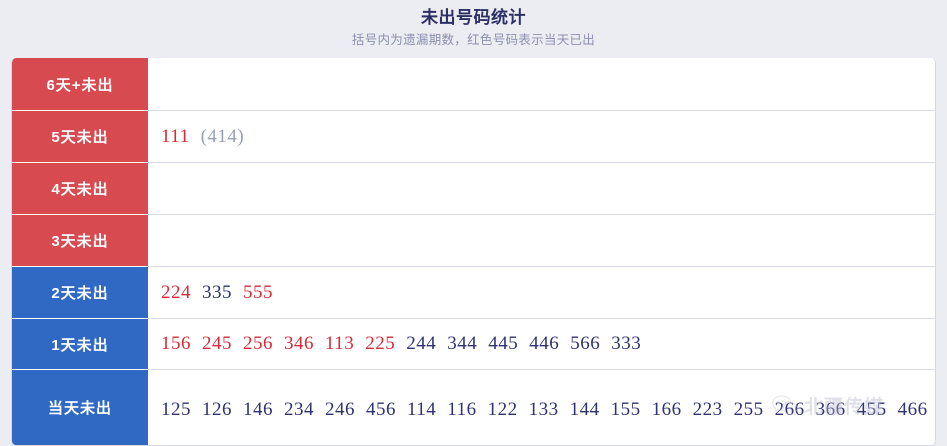 The width and height of the screenshot is (947, 446). Describe the element at coordinates (80, 407) in the screenshot. I see `row-label: 当天未出` at that location.